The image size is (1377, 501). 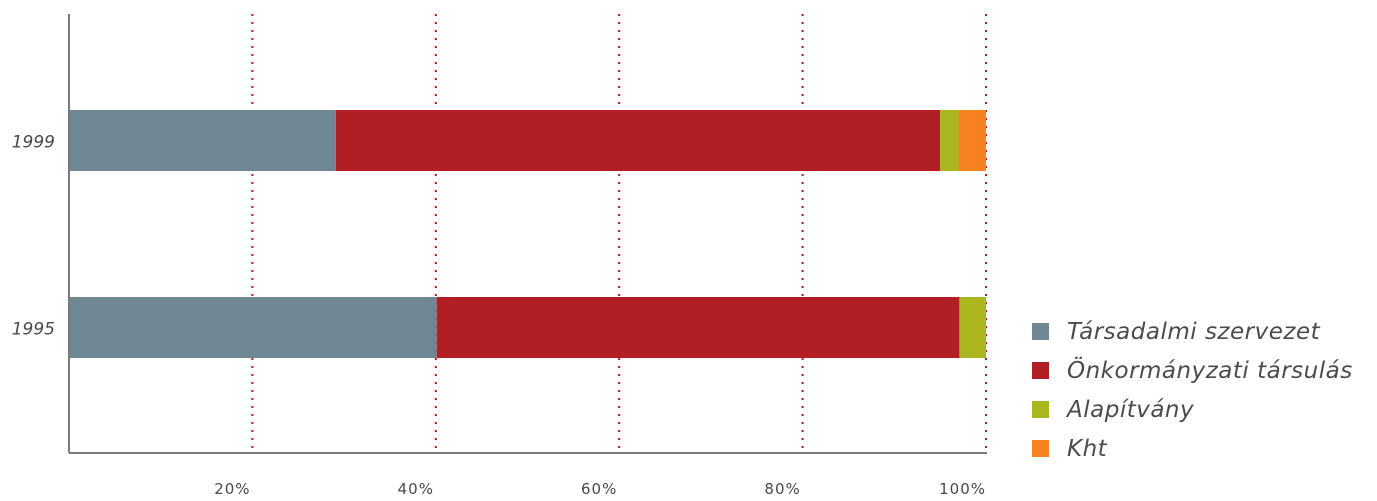 I want to click on legend-item: Társadalmi szervezet, so click(x=1202, y=331).